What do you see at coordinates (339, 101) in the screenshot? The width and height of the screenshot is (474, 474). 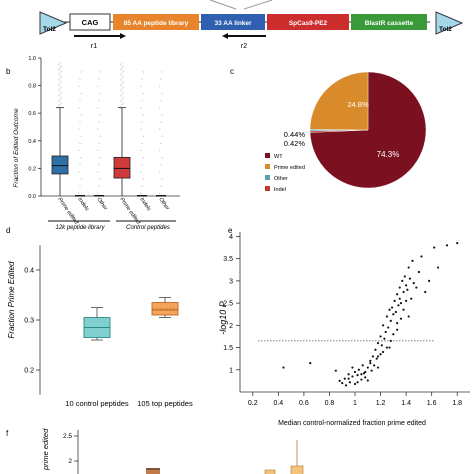 I see `pie-slice-prime-edited` at bounding box center [339, 101].